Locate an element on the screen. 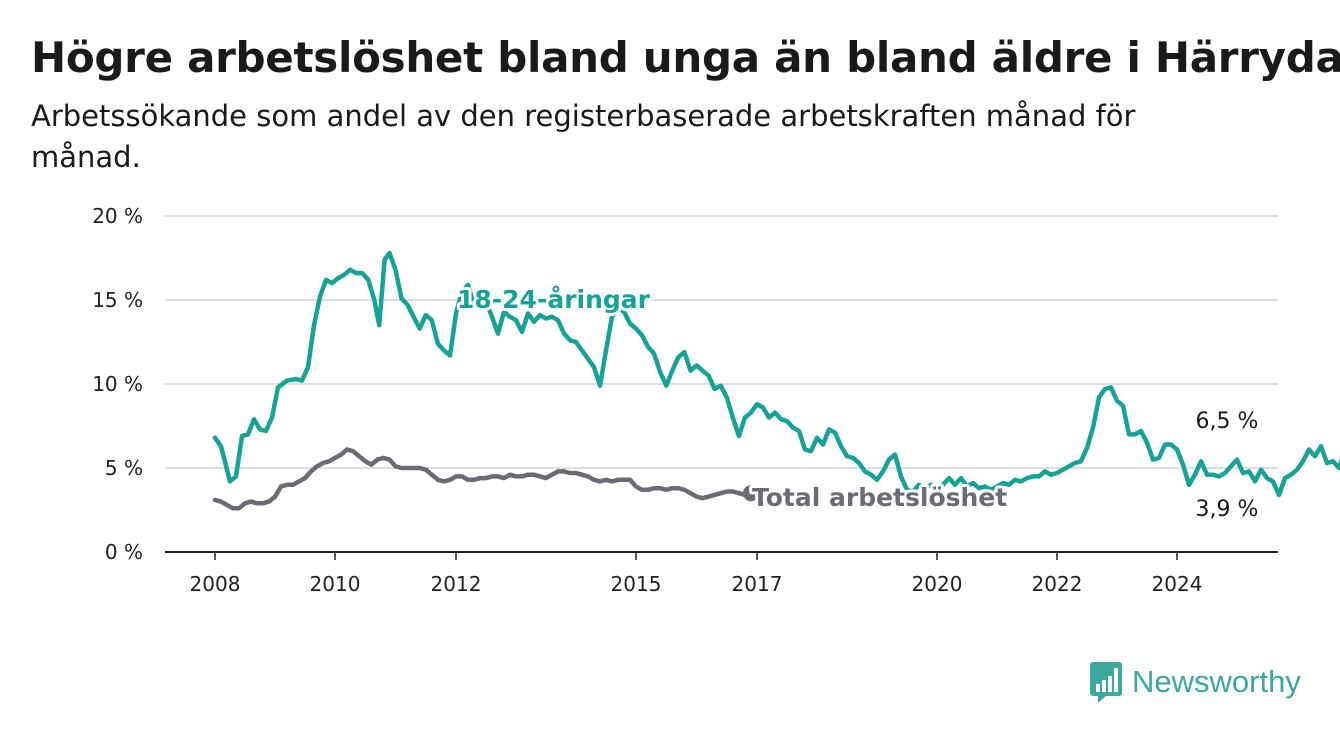 This screenshot has width=1340, height=734. end-value-total: 3,9 % is located at coordinates (1227, 509).